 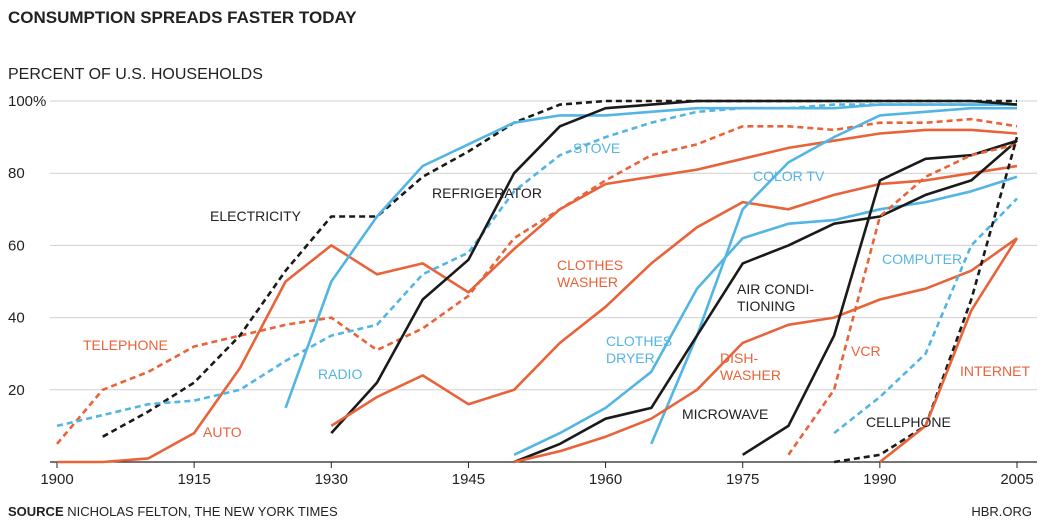 What do you see at coordinates (995, 371) in the screenshot?
I see `series-label: INTERNET` at bounding box center [995, 371].